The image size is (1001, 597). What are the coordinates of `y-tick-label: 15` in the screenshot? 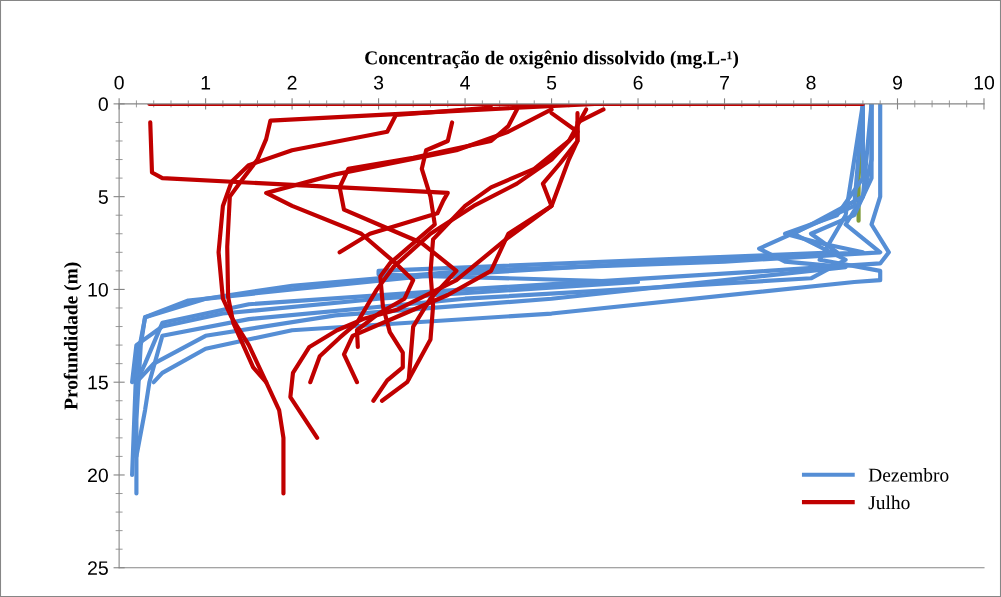 It's located at (98, 382).